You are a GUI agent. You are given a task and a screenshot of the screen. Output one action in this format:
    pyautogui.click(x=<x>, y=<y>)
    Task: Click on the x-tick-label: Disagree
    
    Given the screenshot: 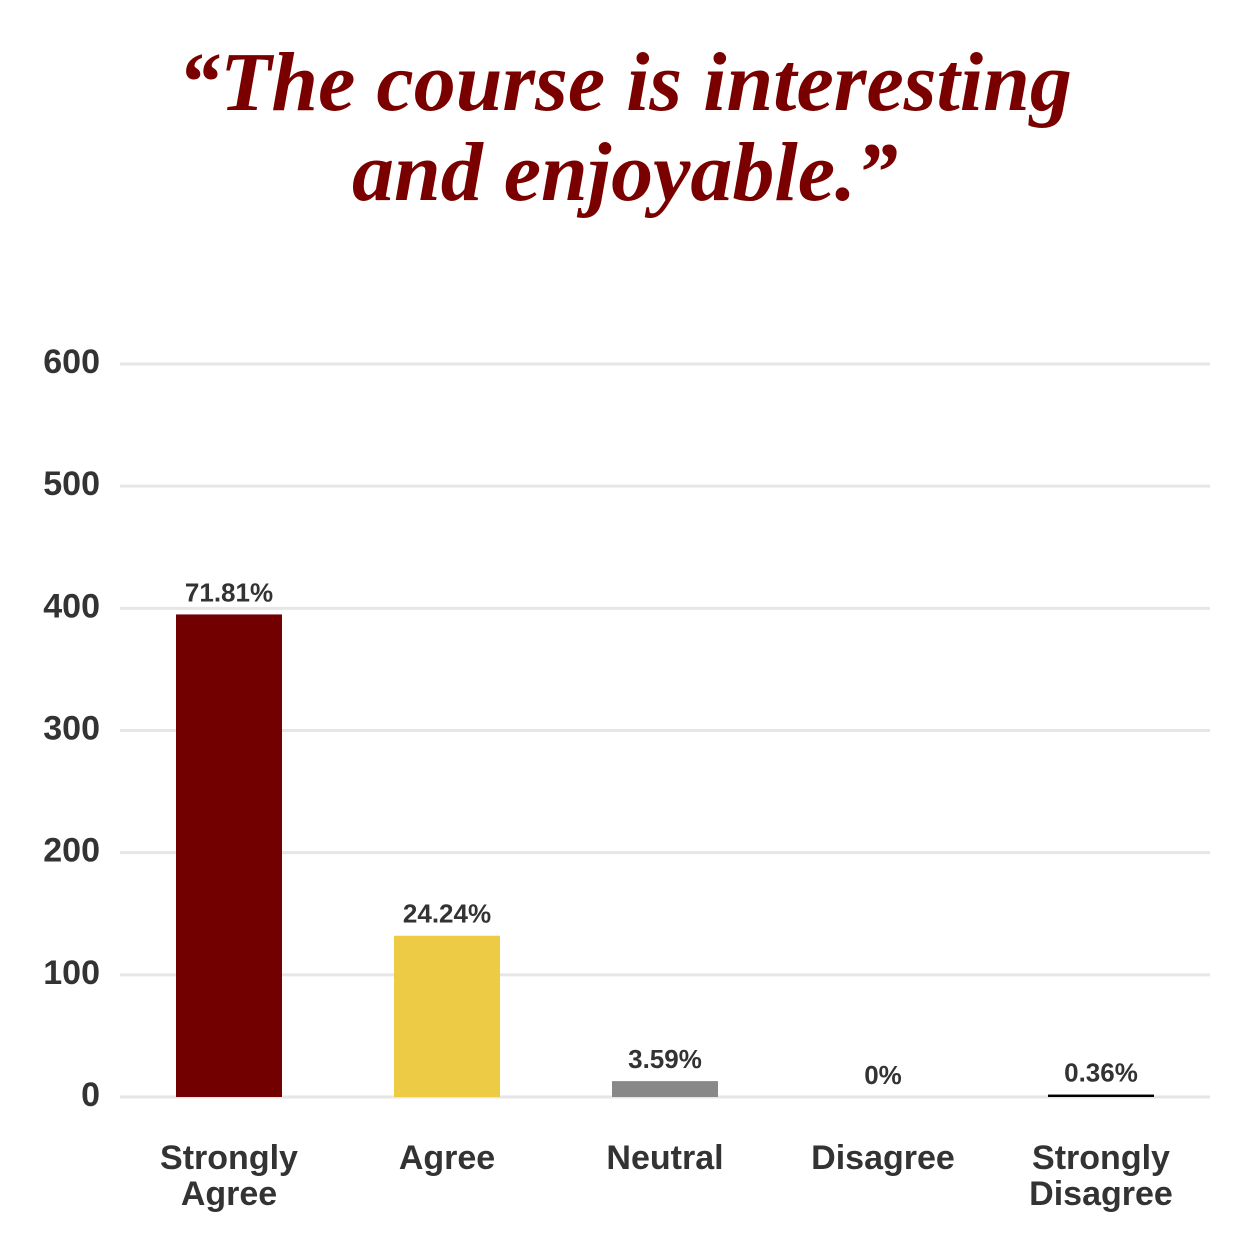 What is the action you would take?
    pyautogui.click(x=883, y=1158)
    